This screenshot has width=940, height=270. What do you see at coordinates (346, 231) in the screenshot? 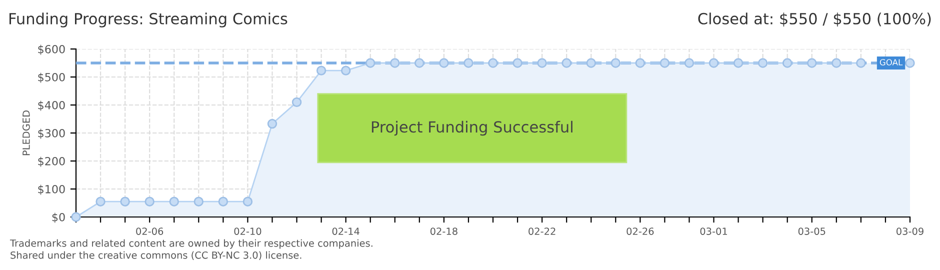
I see `x-tick-label: 02-14` at bounding box center [346, 231].